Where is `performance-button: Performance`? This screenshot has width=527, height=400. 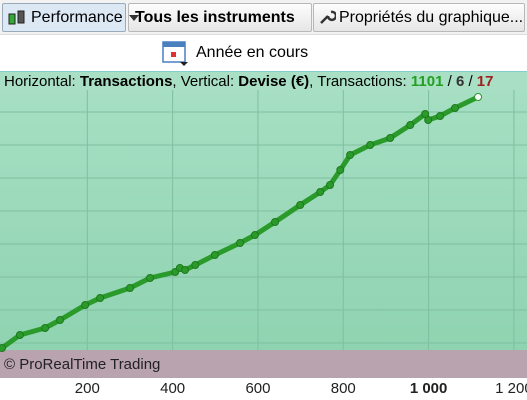
performance-button: Performance is located at coordinates (64, 17).